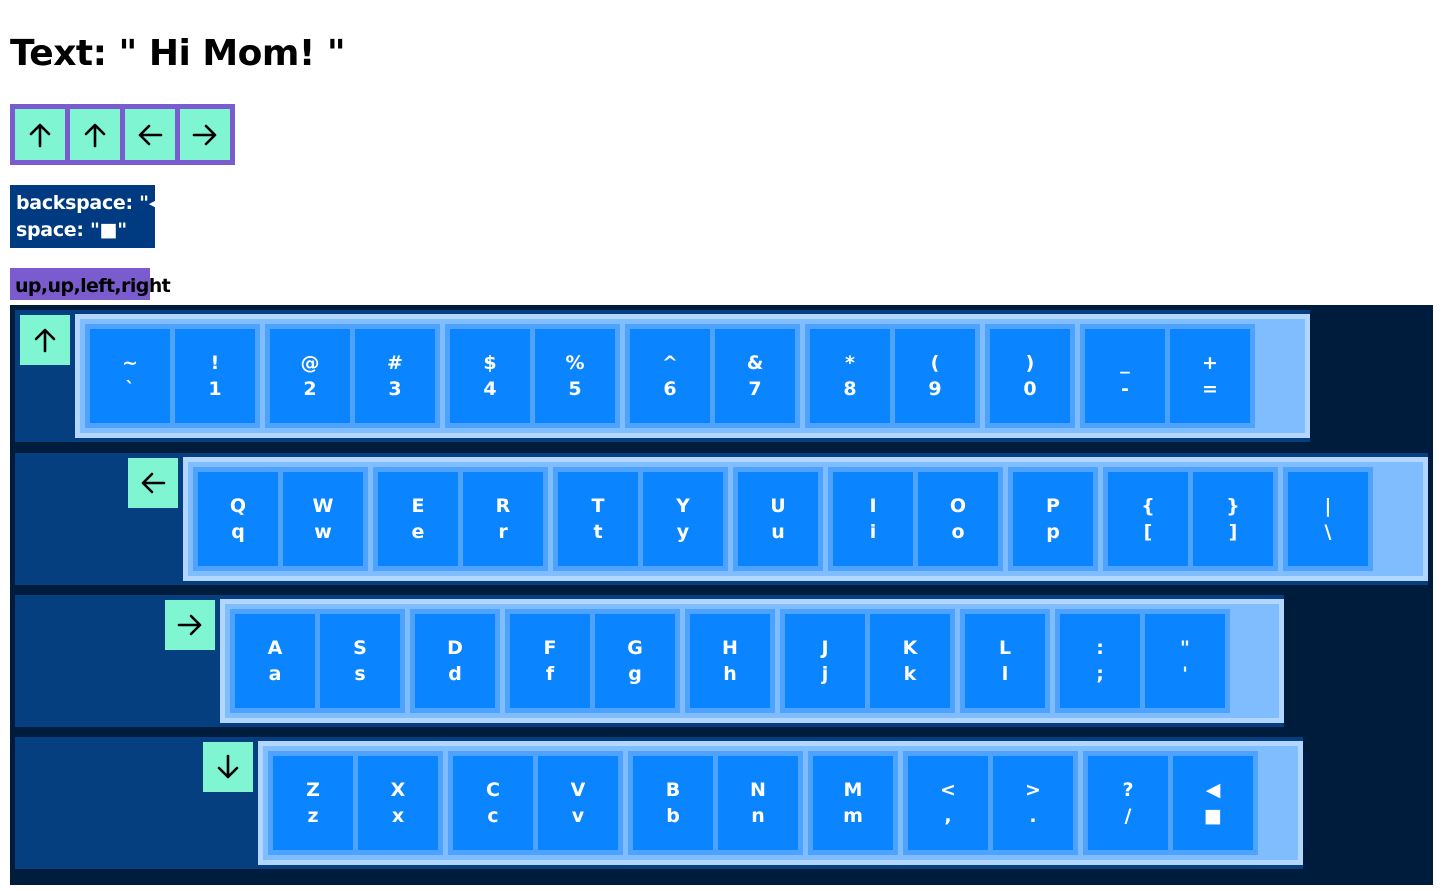 This screenshot has width=1449, height=891. Describe the element at coordinates (850, 376) in the screenshot. I see `key-8: * 8` at that location.